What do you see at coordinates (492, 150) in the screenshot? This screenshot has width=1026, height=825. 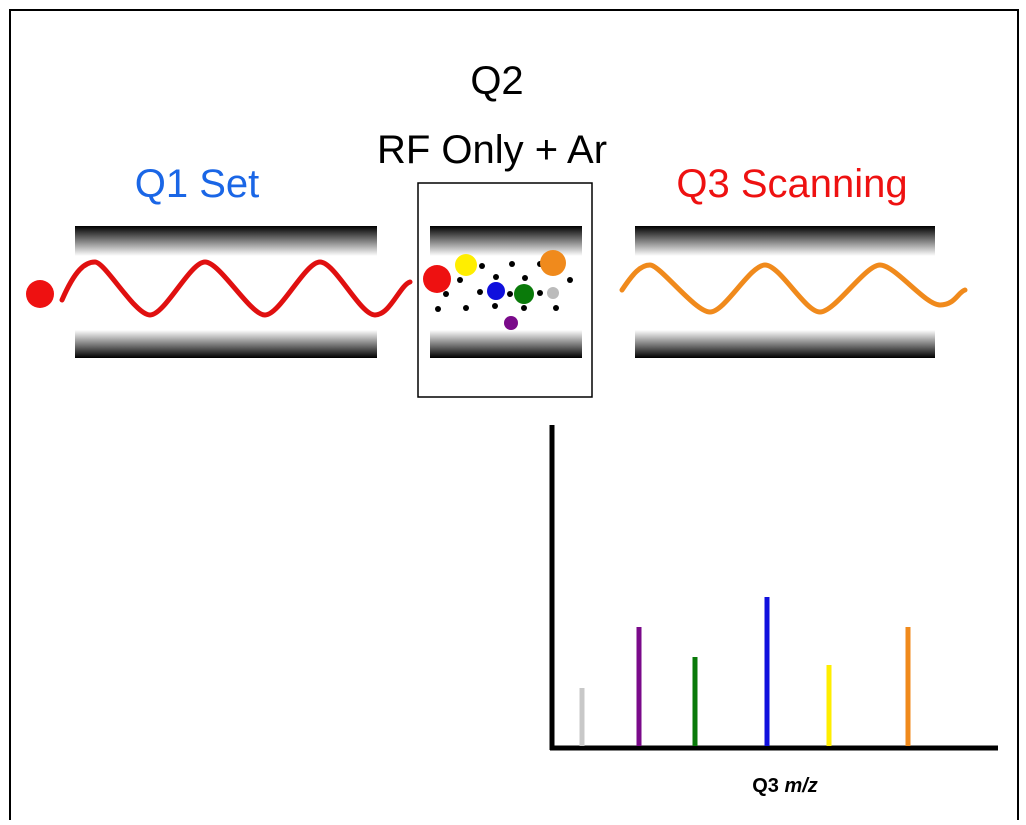 I see `q2-mode-label: RF Only + Ar` at bounding box center [492, 150].